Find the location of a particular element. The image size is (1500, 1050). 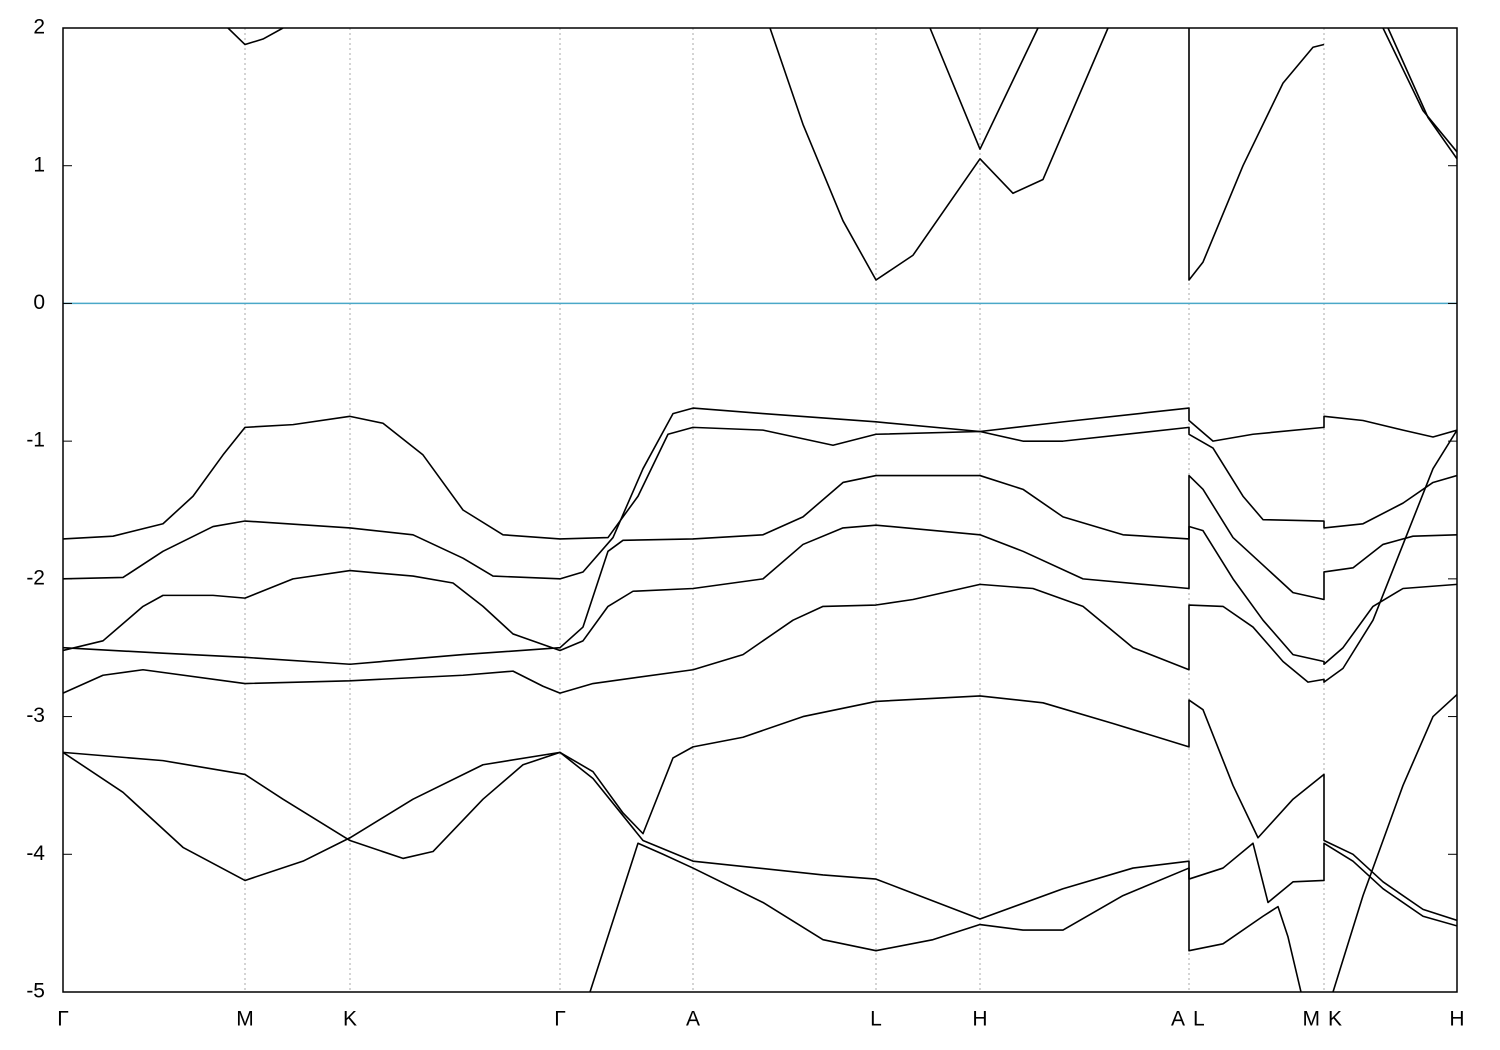

y-tick-label: -5 is located at coordinates (35, 991).